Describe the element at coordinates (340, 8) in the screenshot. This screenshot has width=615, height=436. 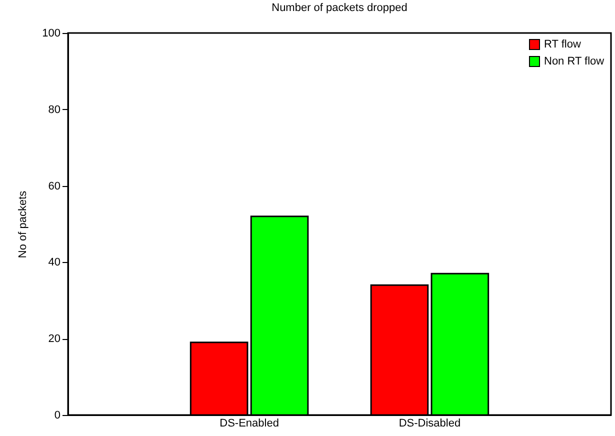
I see `chart-title: Number of packets dropped` at that location.